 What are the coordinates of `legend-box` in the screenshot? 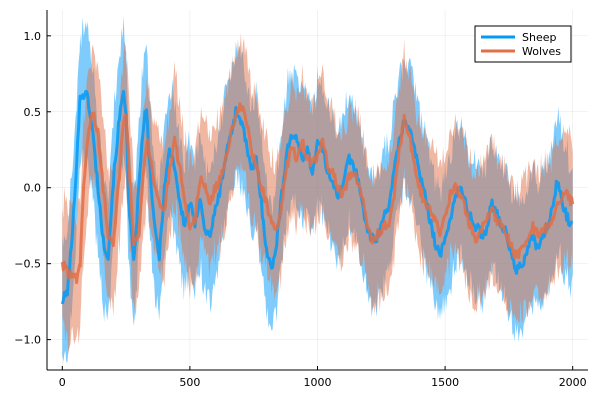 It's located at (523, 44).